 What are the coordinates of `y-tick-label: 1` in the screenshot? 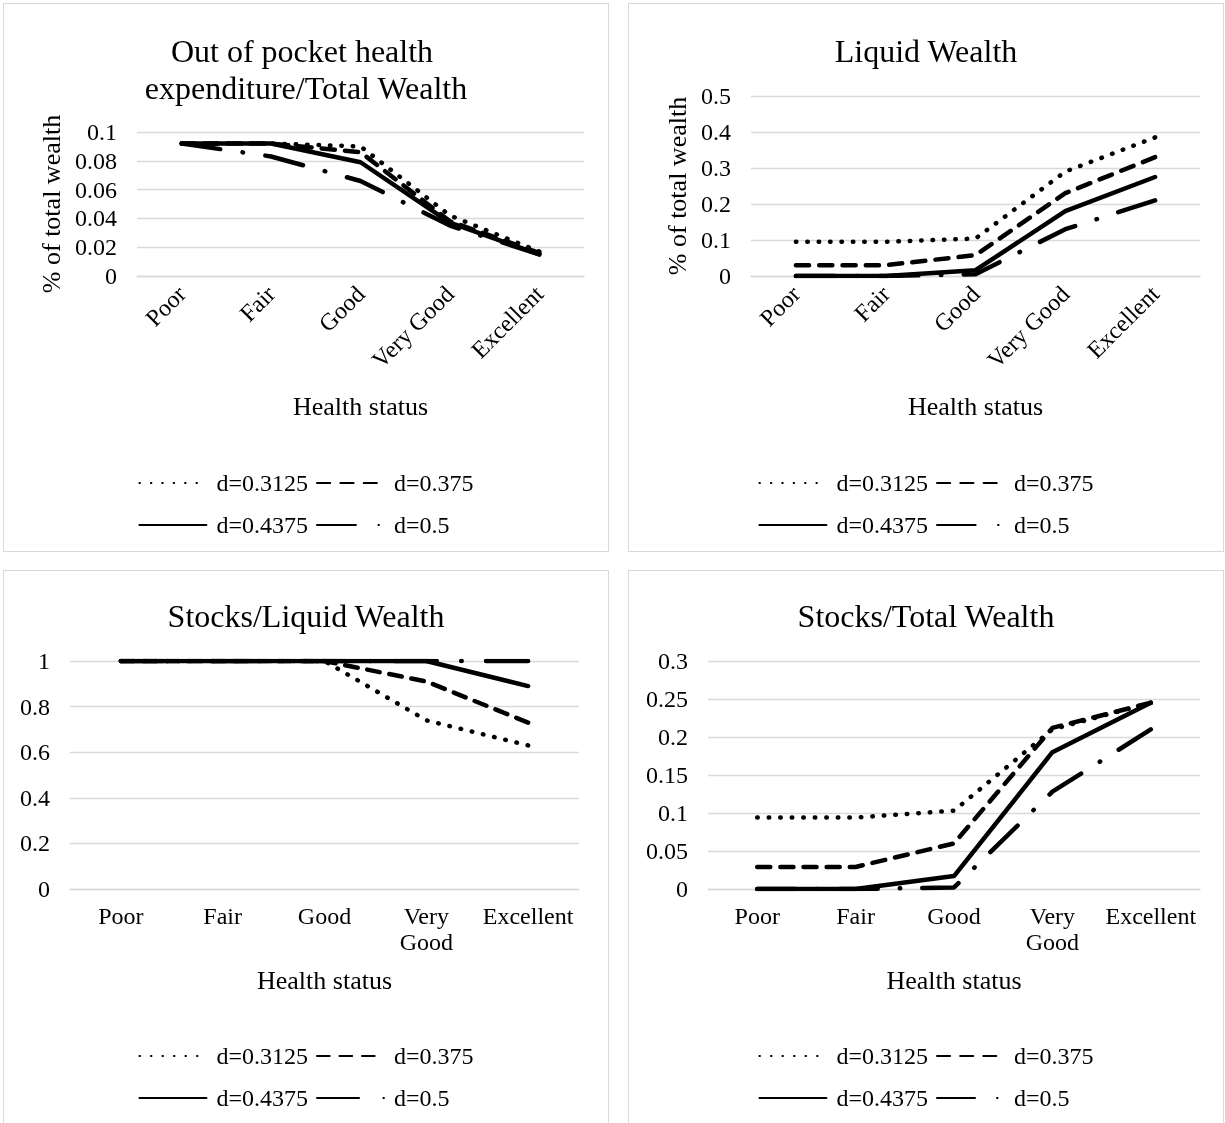 It's located at (44, 661).